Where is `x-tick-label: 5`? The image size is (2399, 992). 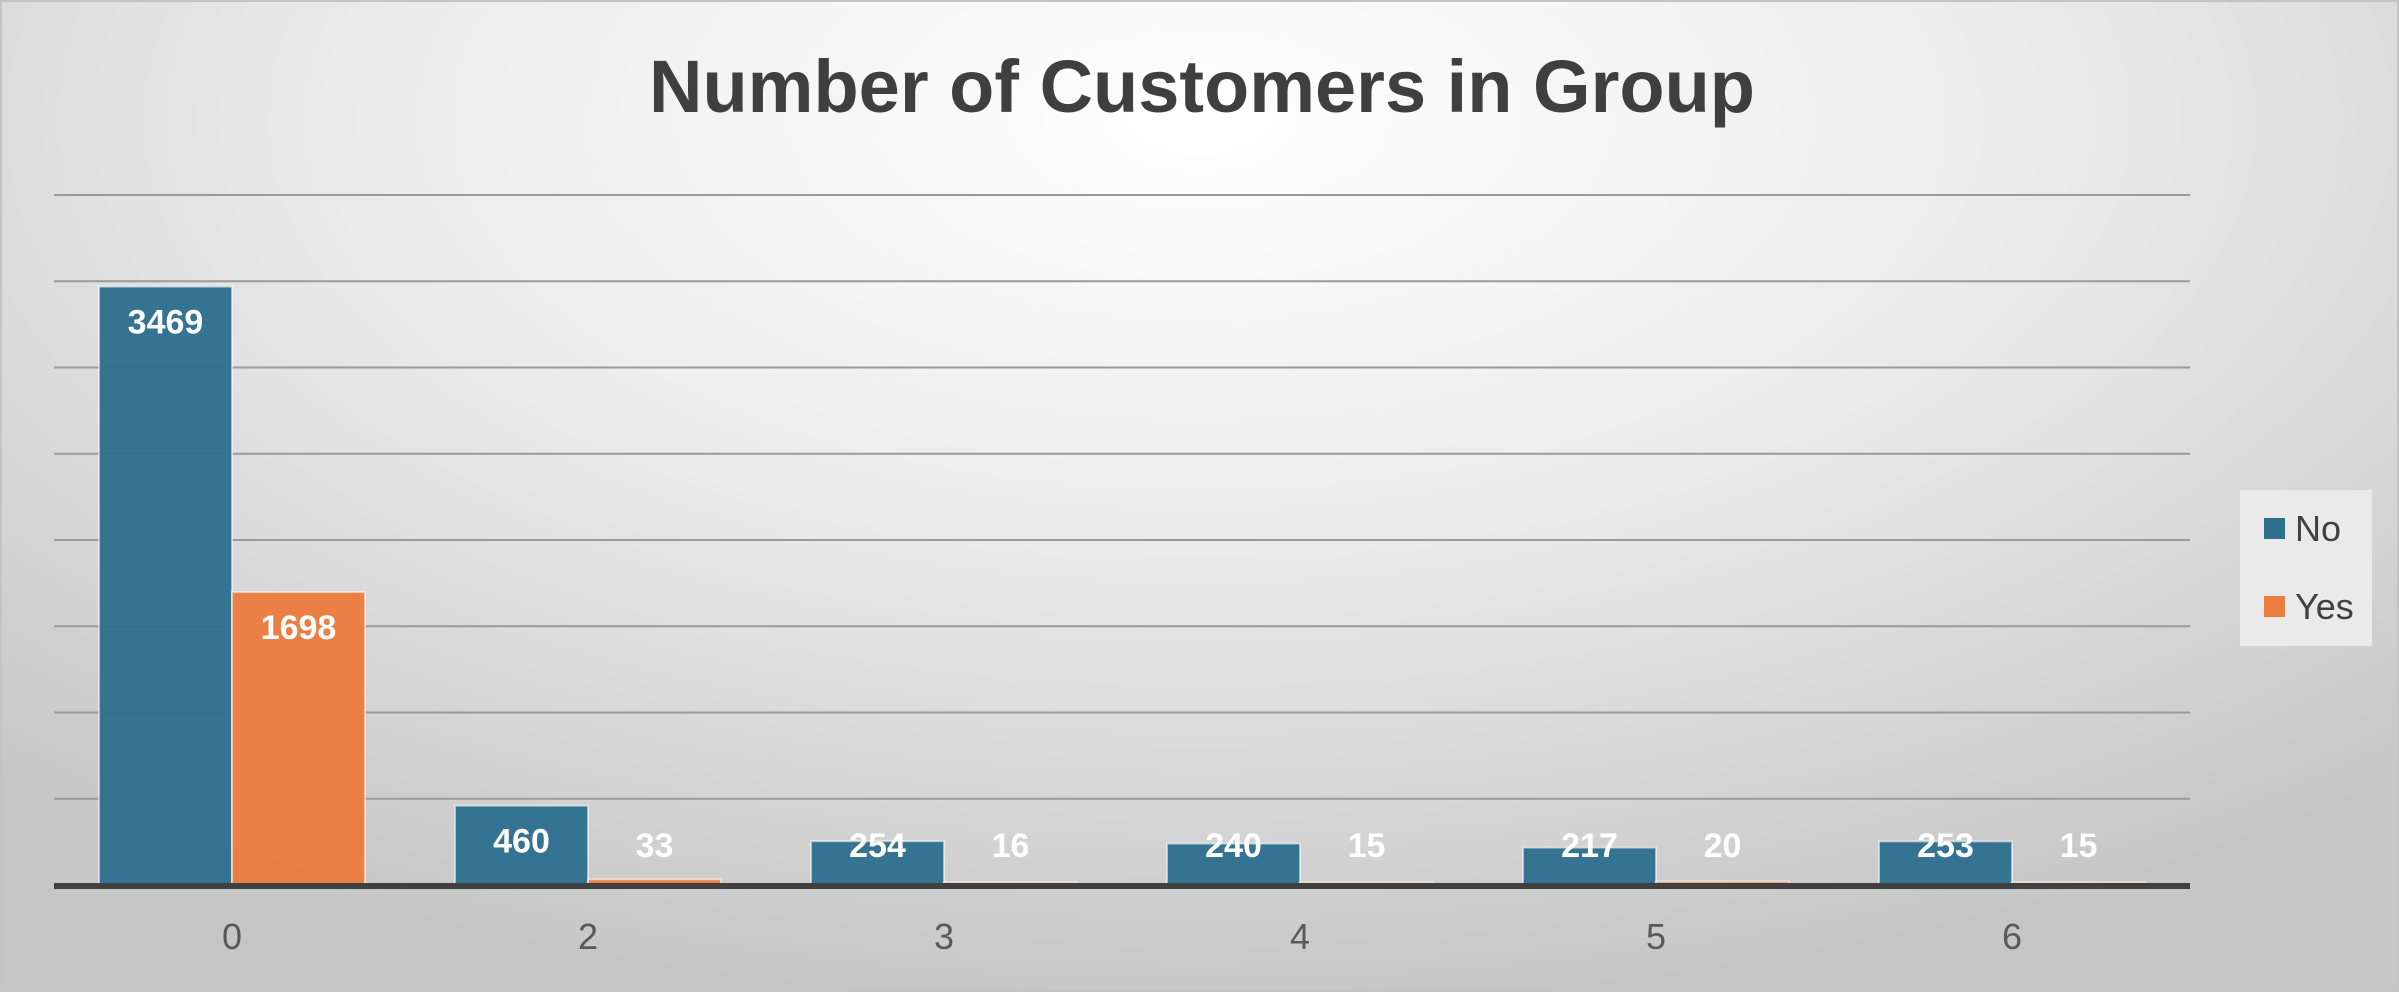
x-tick-label: 5 is located at coordinates (1656, 936).